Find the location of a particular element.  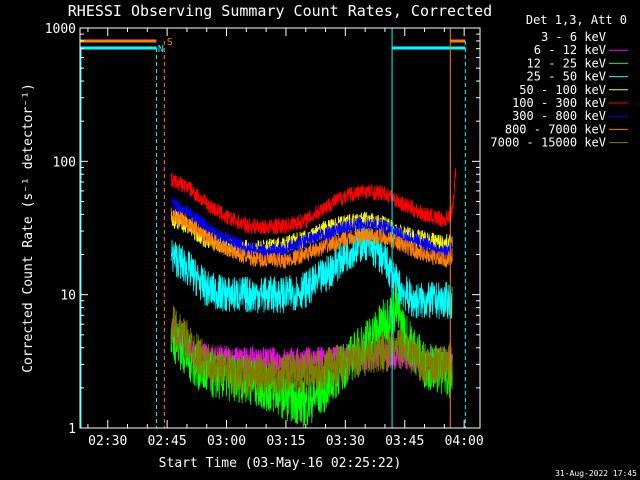

legend-label: 12 - 25 keV is located at coordinates (566, 63).